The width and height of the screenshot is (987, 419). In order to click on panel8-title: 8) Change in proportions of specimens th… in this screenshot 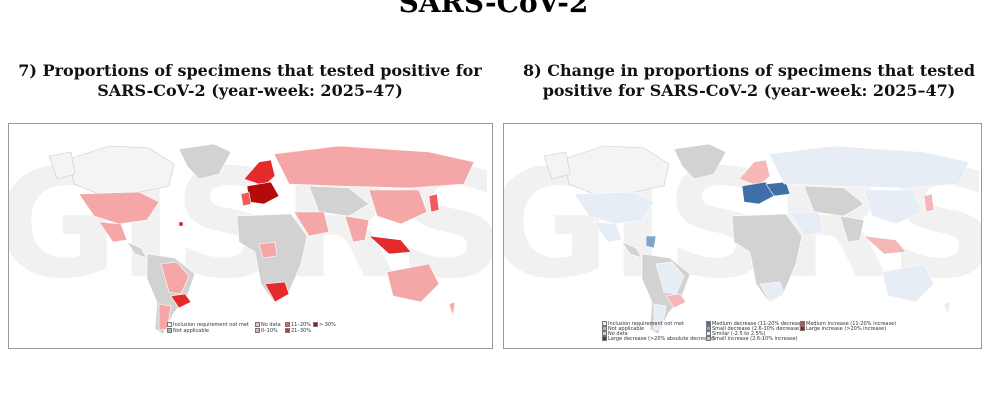, I will do `click(749, 81)`.